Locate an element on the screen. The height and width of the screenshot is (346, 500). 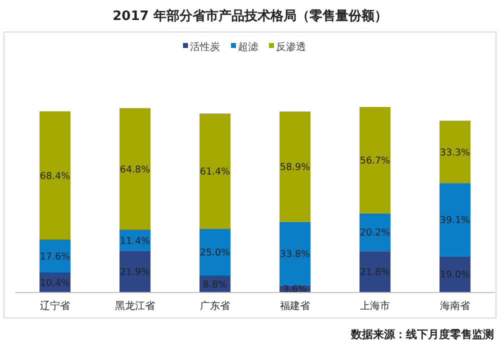
data-label: 19.0% is located at coordinates (455, 275).